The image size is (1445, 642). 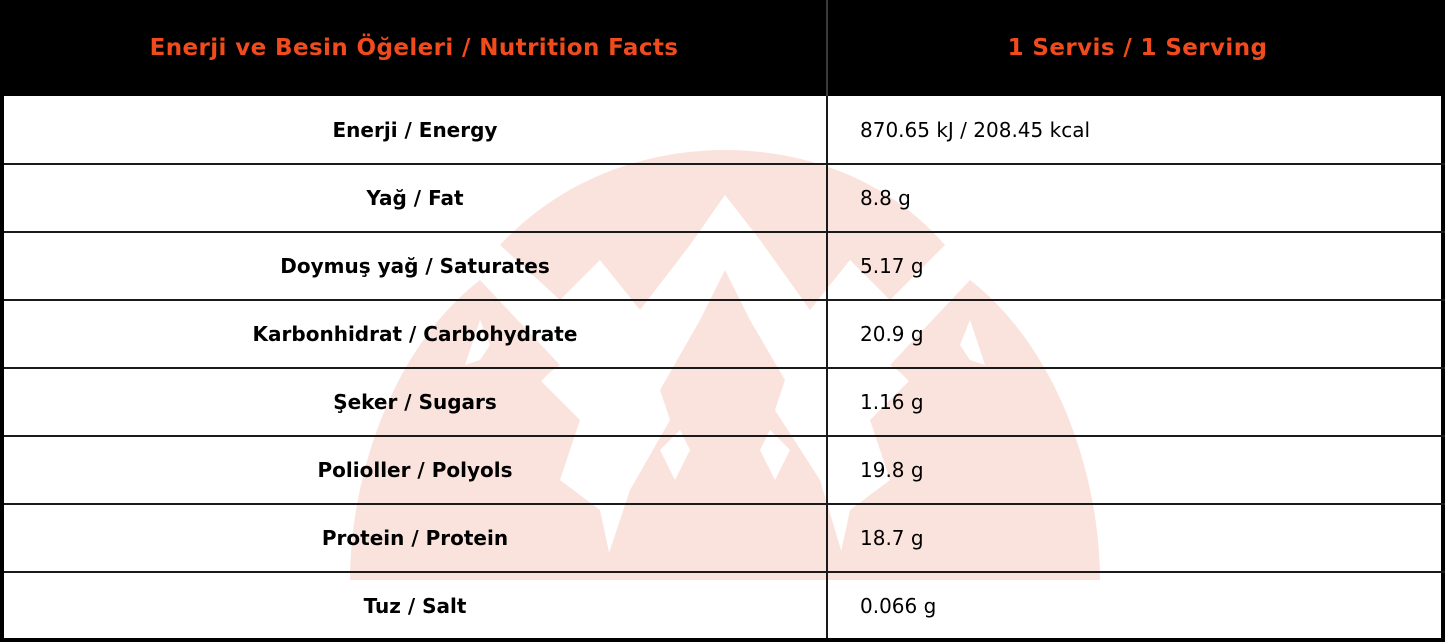 What do you see at coordinates (414, 266) in the screenshot?
I see `row-label-saturates: Doymuş yağ / Saturates` at bounding box center [414, 266].